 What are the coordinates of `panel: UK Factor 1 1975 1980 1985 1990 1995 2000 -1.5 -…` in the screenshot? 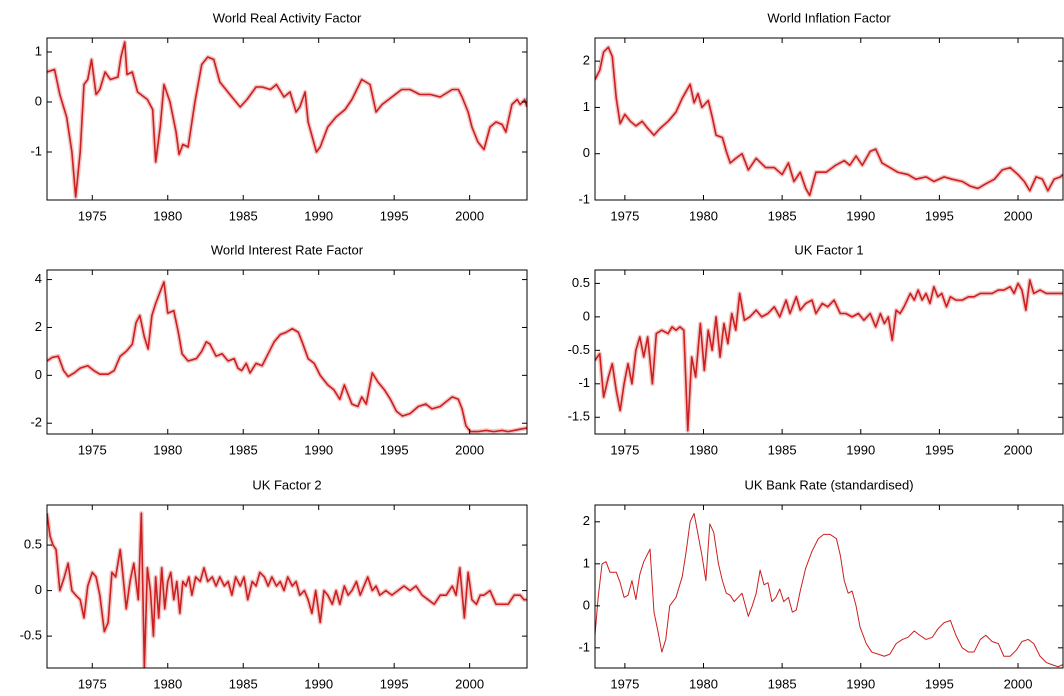 It's located at (816, 349).